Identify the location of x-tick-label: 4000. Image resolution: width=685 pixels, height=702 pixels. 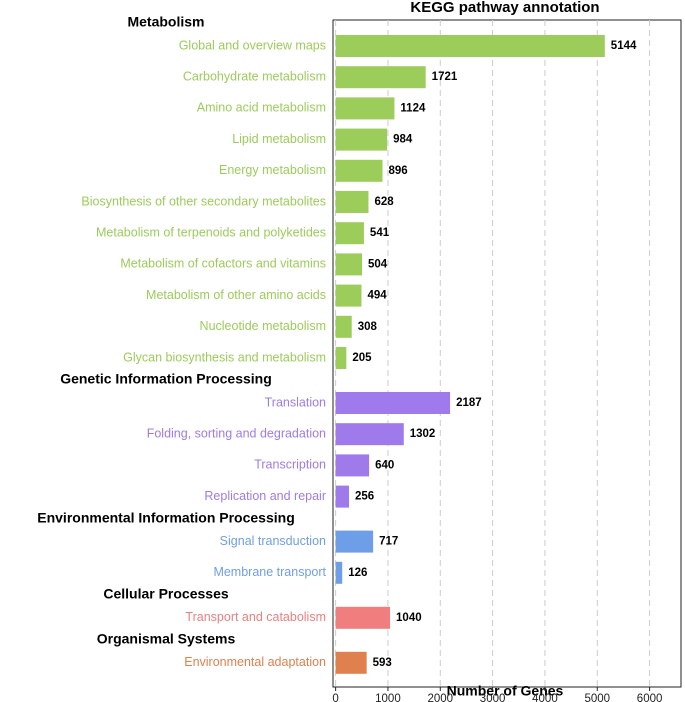
(545, 697).